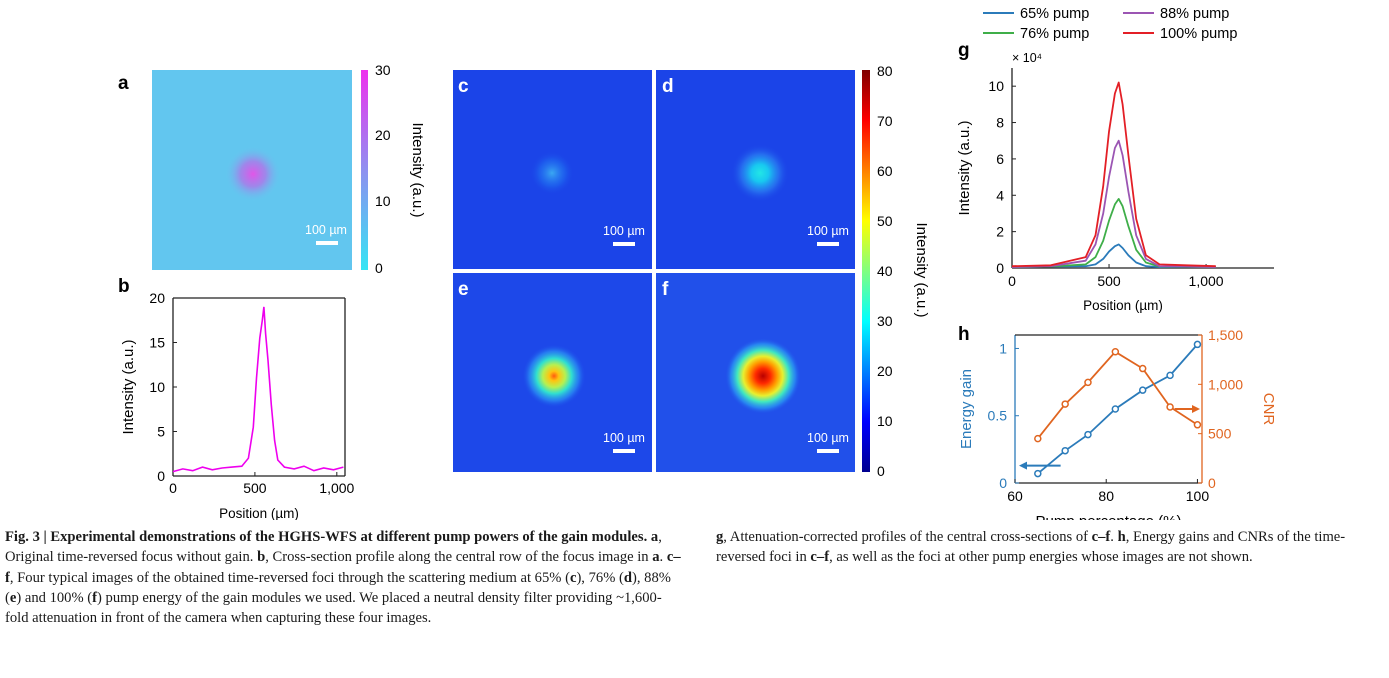  I want to click on colorbar-a-tick: 20, so click(383, 135).